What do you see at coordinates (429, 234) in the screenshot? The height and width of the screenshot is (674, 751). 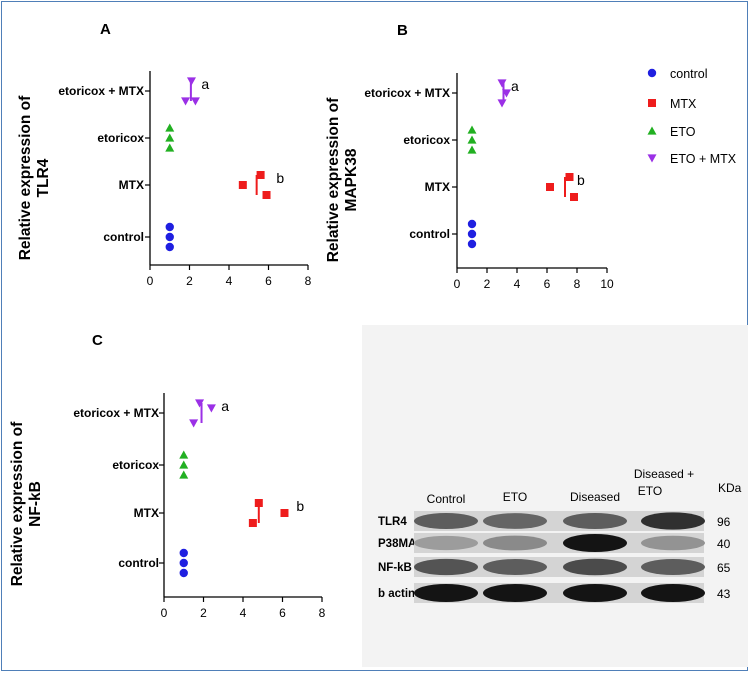 I see `y-tick-label: control` at bounding box center [429, 234].